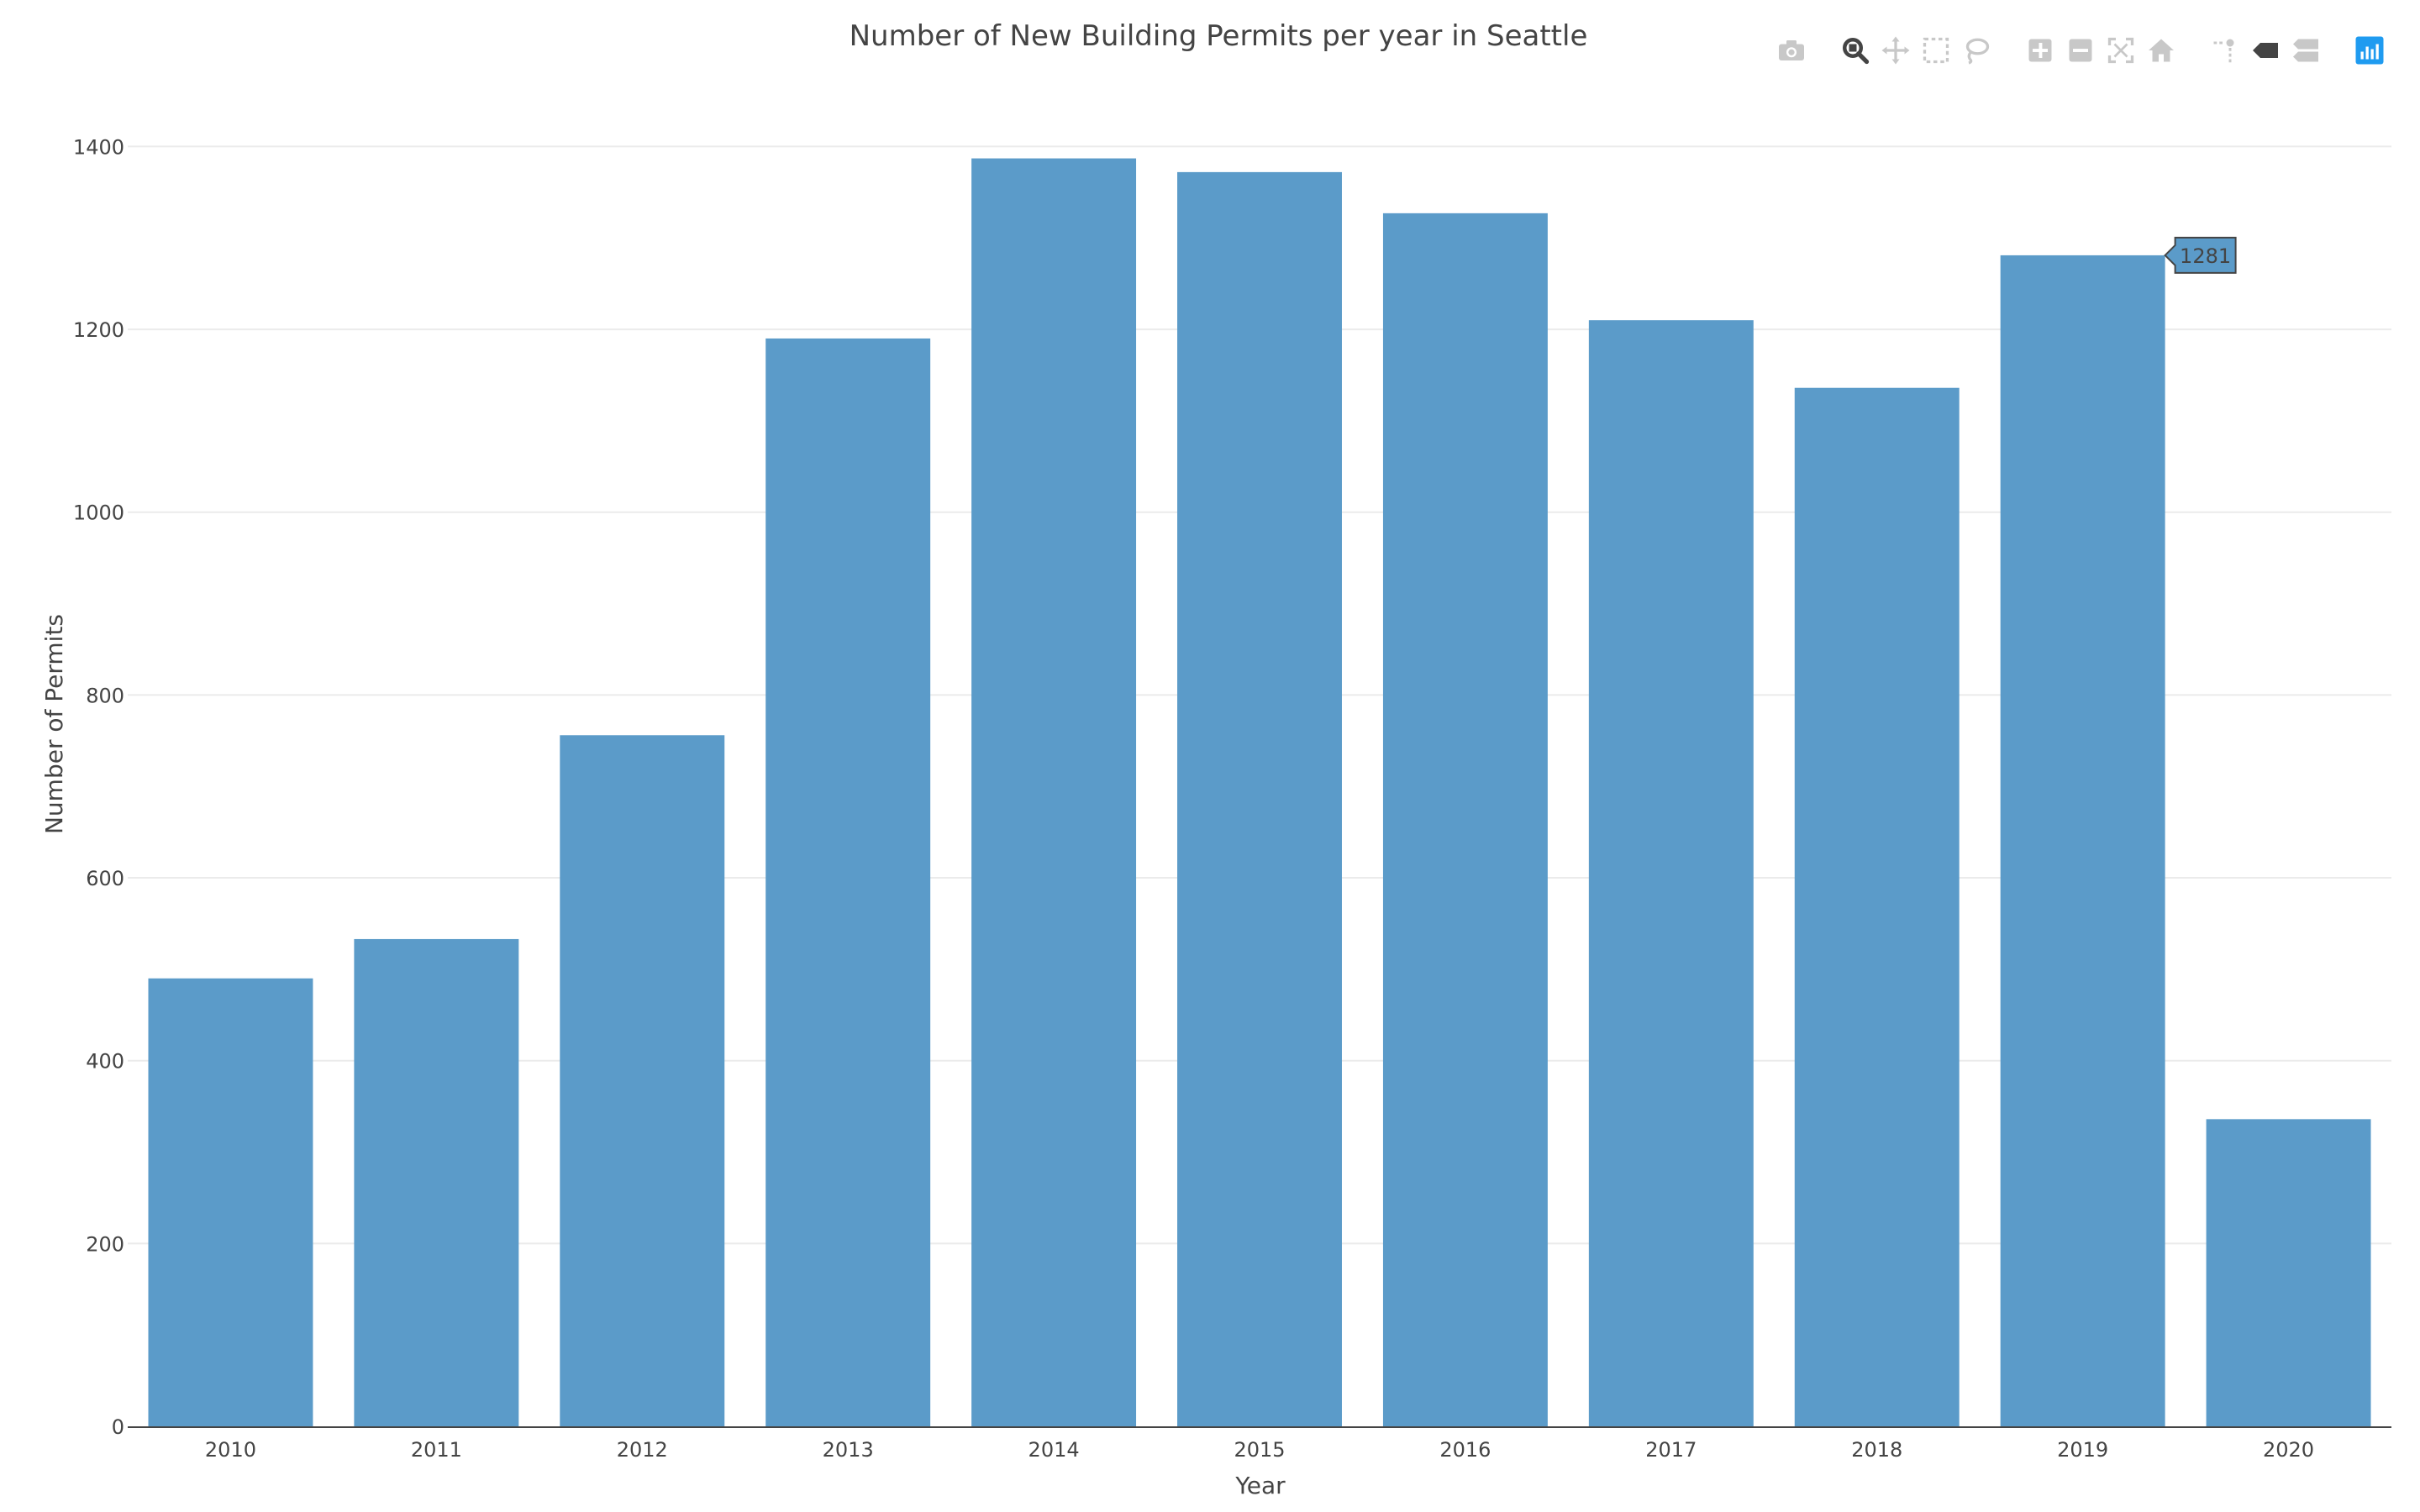 The image size is (2420, 1512). What do you see at coordinates (436, 1182) in the screenshot?
I see `bar-2011` at bounding box center [436, 1182].